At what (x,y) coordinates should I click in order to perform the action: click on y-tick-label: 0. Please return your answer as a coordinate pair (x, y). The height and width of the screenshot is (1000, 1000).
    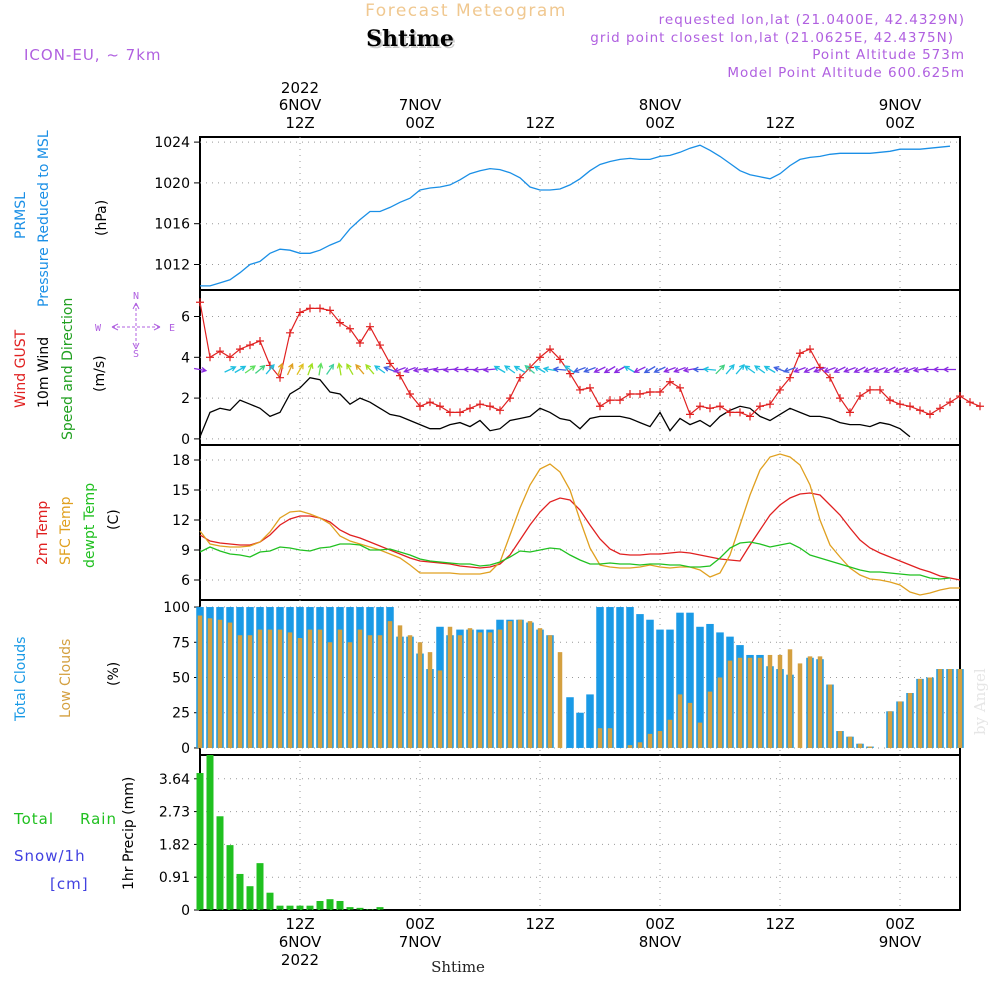
    Looking at the image, I should click on (185, 440).